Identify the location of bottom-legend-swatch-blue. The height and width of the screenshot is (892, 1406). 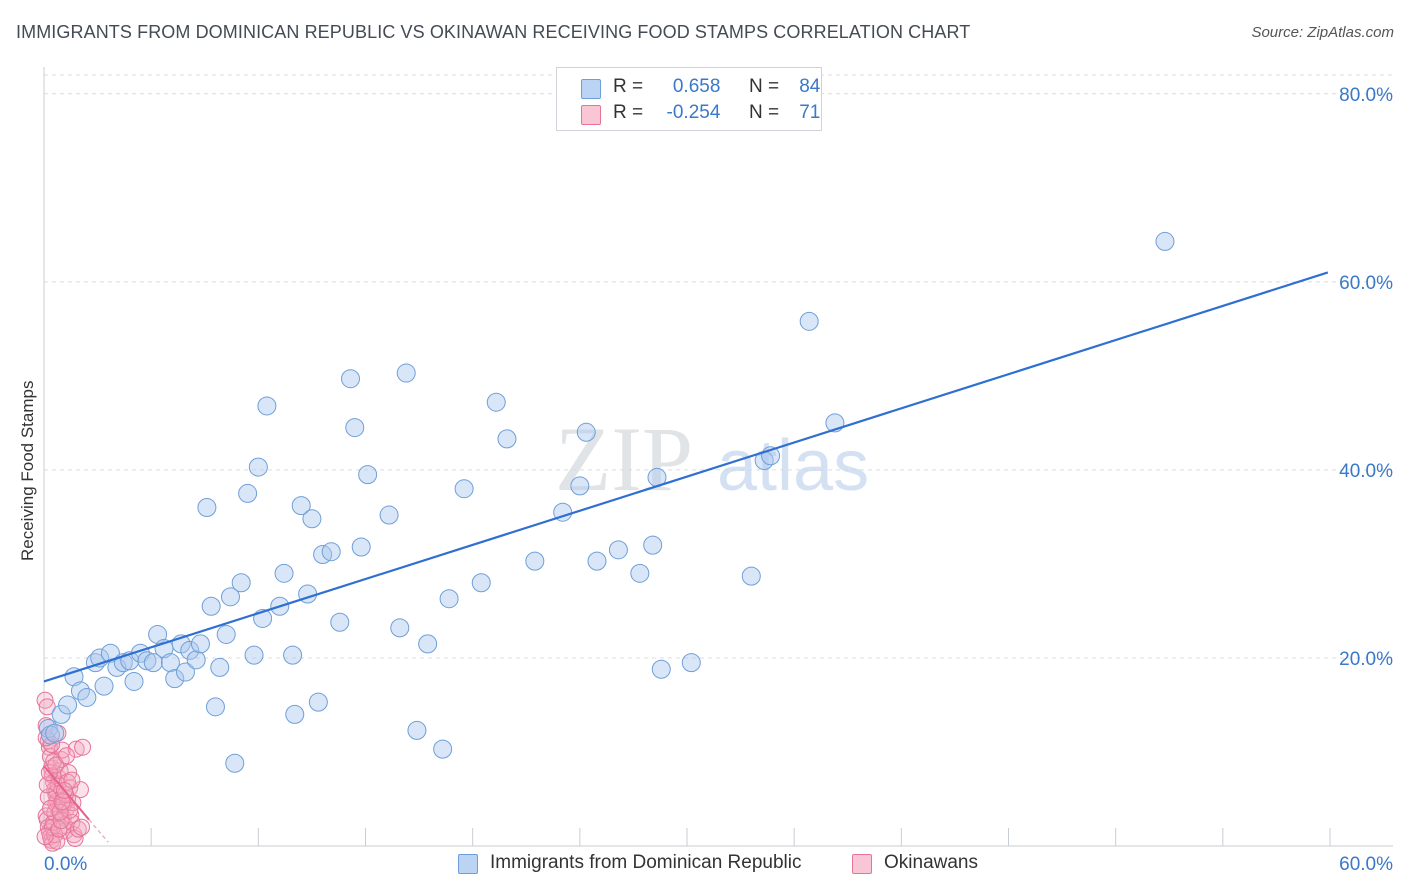
(468, 864).